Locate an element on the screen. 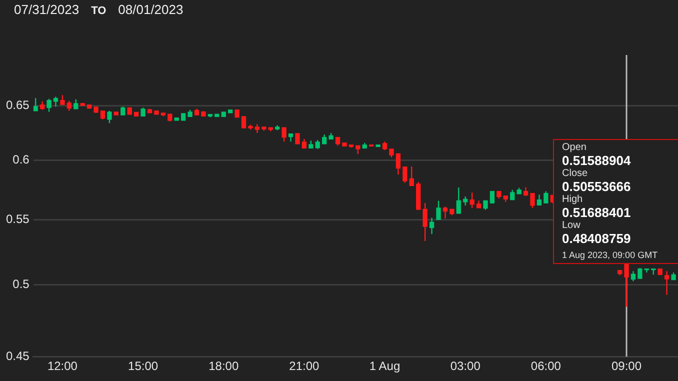  x-tick-label: 18:00 is located at coordinates (223, 366).